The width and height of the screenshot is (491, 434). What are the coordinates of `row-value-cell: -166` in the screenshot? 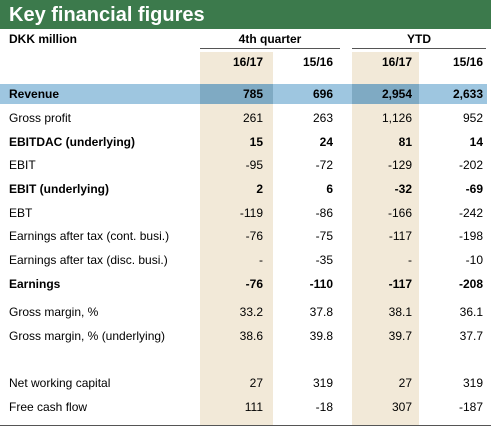 It's located at (399, 213).